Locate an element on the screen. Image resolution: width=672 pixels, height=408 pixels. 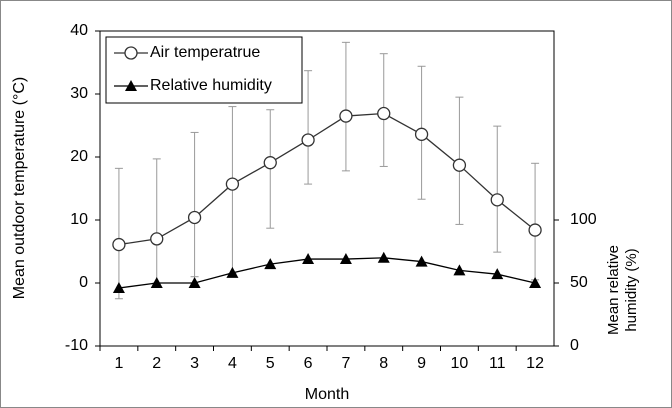
x-tick-label: 9 is located at coordinates (421, 363).